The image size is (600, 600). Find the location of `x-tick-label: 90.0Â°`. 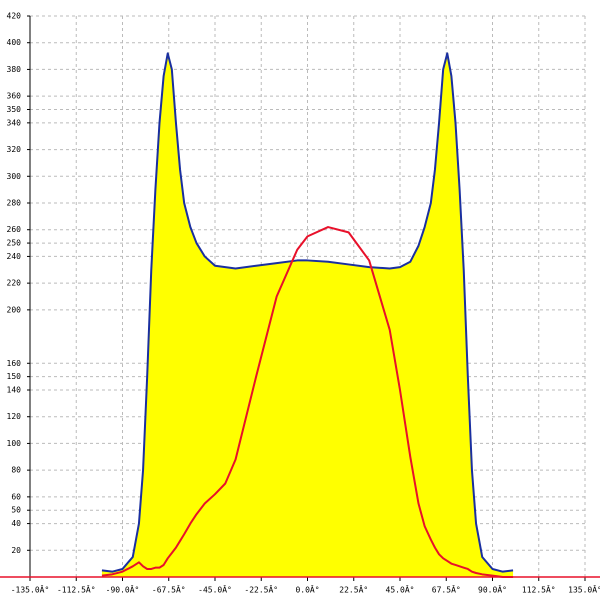

x-tick-label: 90.0Â° is located at coordinates (492, 589).